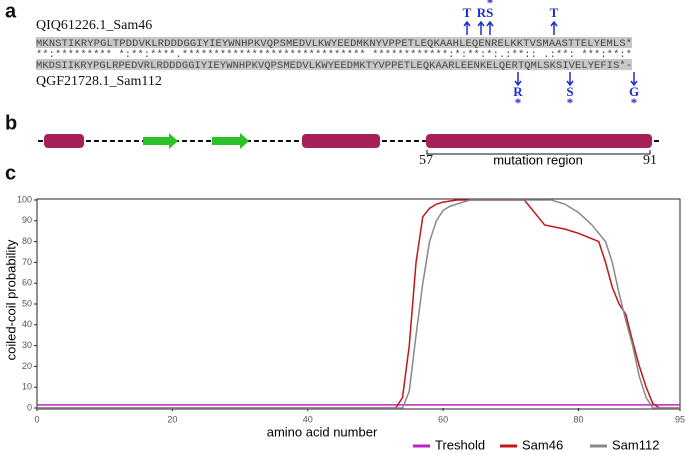 The height and width of the screenshot is (454, 685). What do you see at coordinates (27, 366) in the screenshot?
I see `y-tick-label: 20` at bounding box center [27, 366].